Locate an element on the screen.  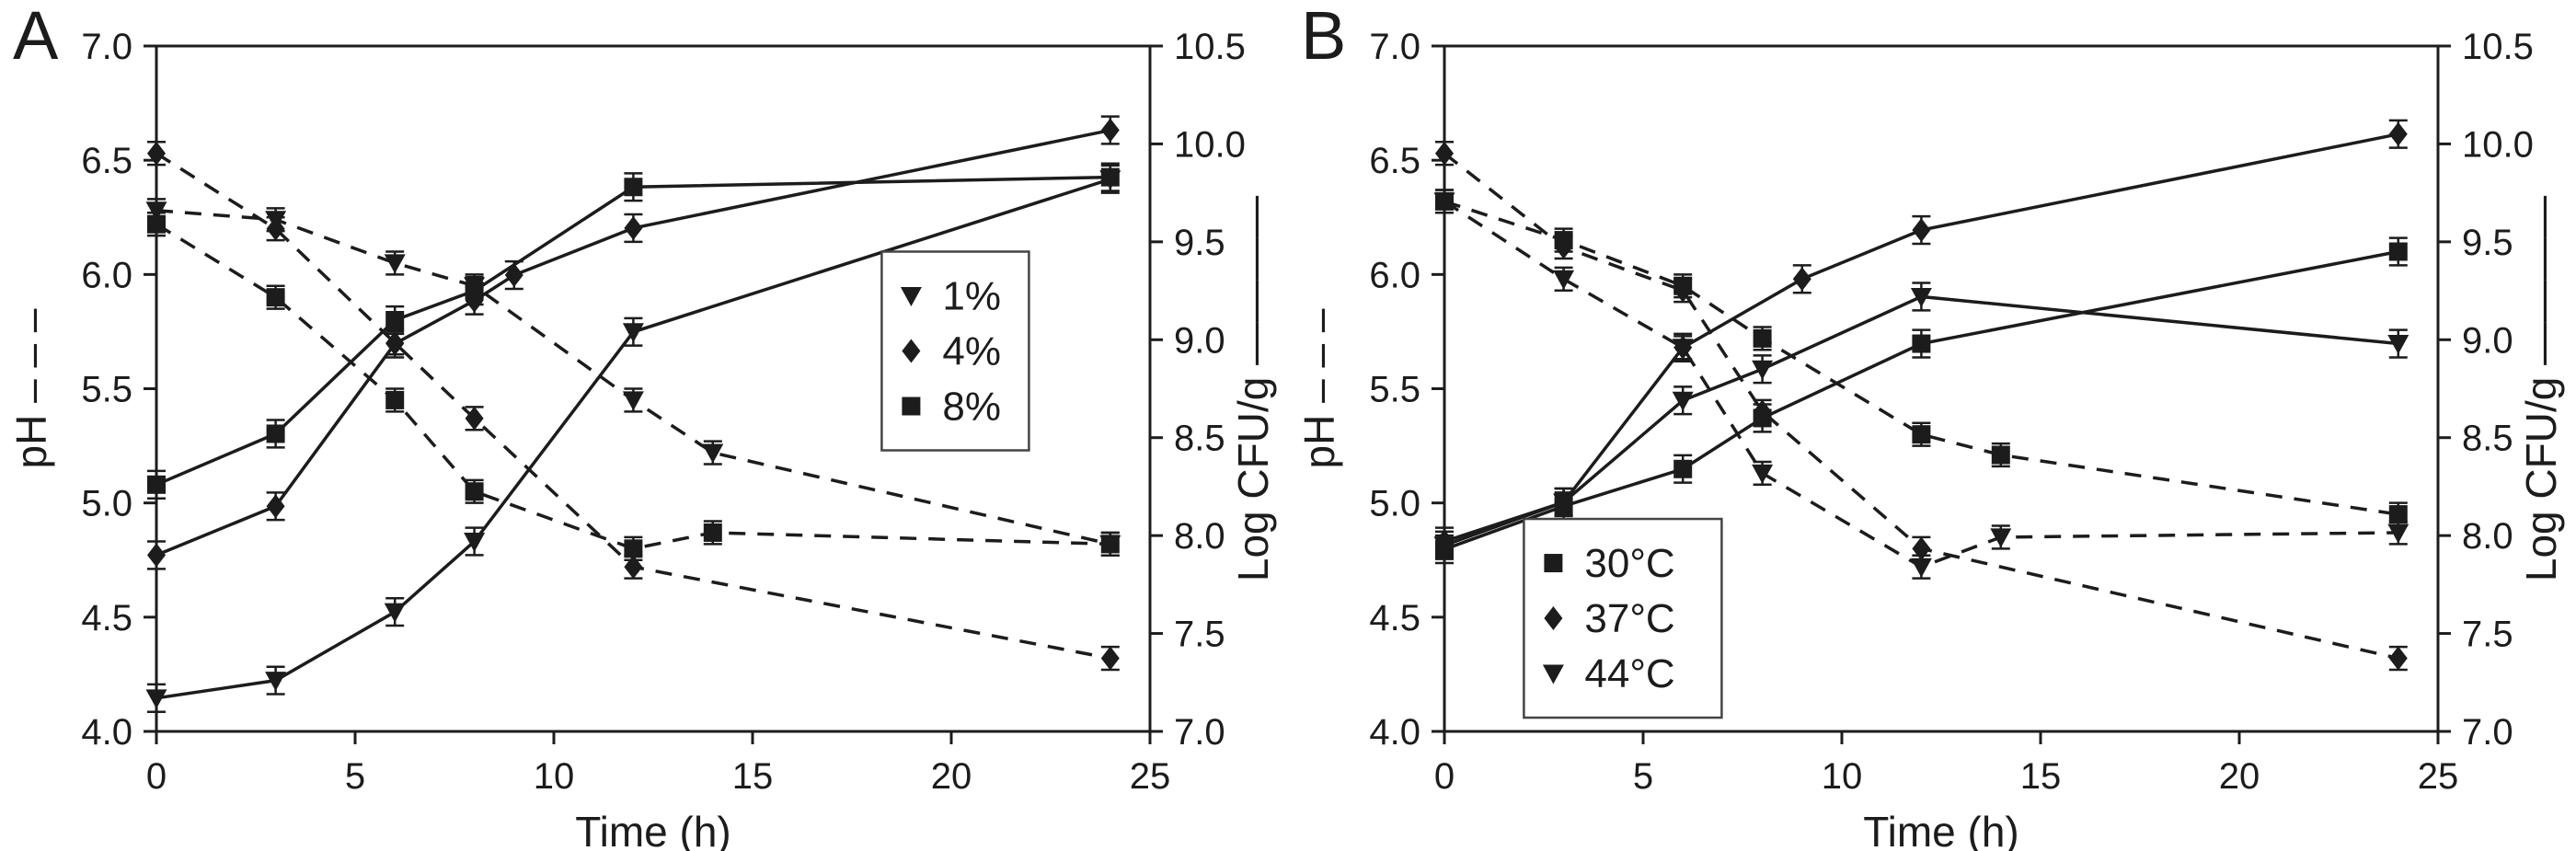
y-axis-left: 4.0 4.5 5.0 5.5 6.0 6.5 7.0 pH – – – is located at coordinates (81, 390).